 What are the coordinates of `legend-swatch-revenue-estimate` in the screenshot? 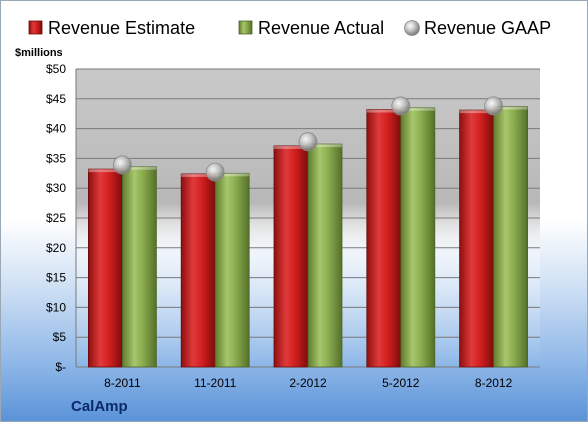 It's located at (35, 27).